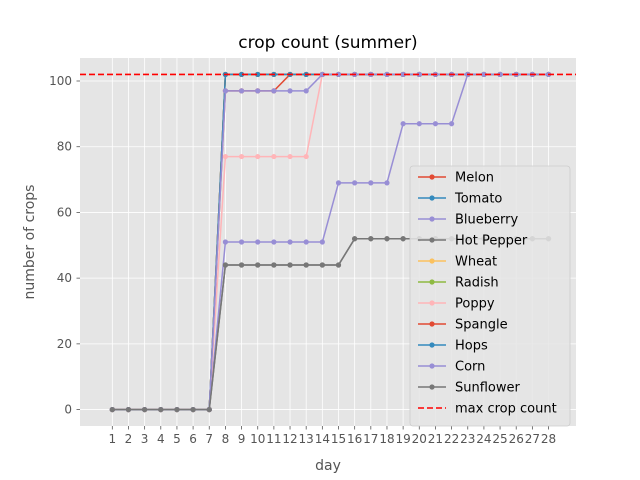 This screenshot has height=480, width=640. Describe the element at coordinates (483, 439) in the screenshot. I see `x-tick-label: 24` at that location.